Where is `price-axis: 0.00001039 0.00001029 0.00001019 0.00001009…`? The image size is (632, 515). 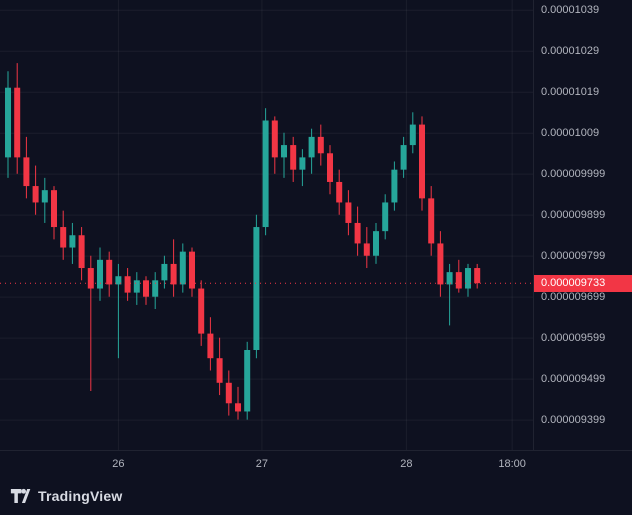 price-axis: 0.00001039 0.00001029 0.00001019 0.00001009… is located at coordinates (582, 225).